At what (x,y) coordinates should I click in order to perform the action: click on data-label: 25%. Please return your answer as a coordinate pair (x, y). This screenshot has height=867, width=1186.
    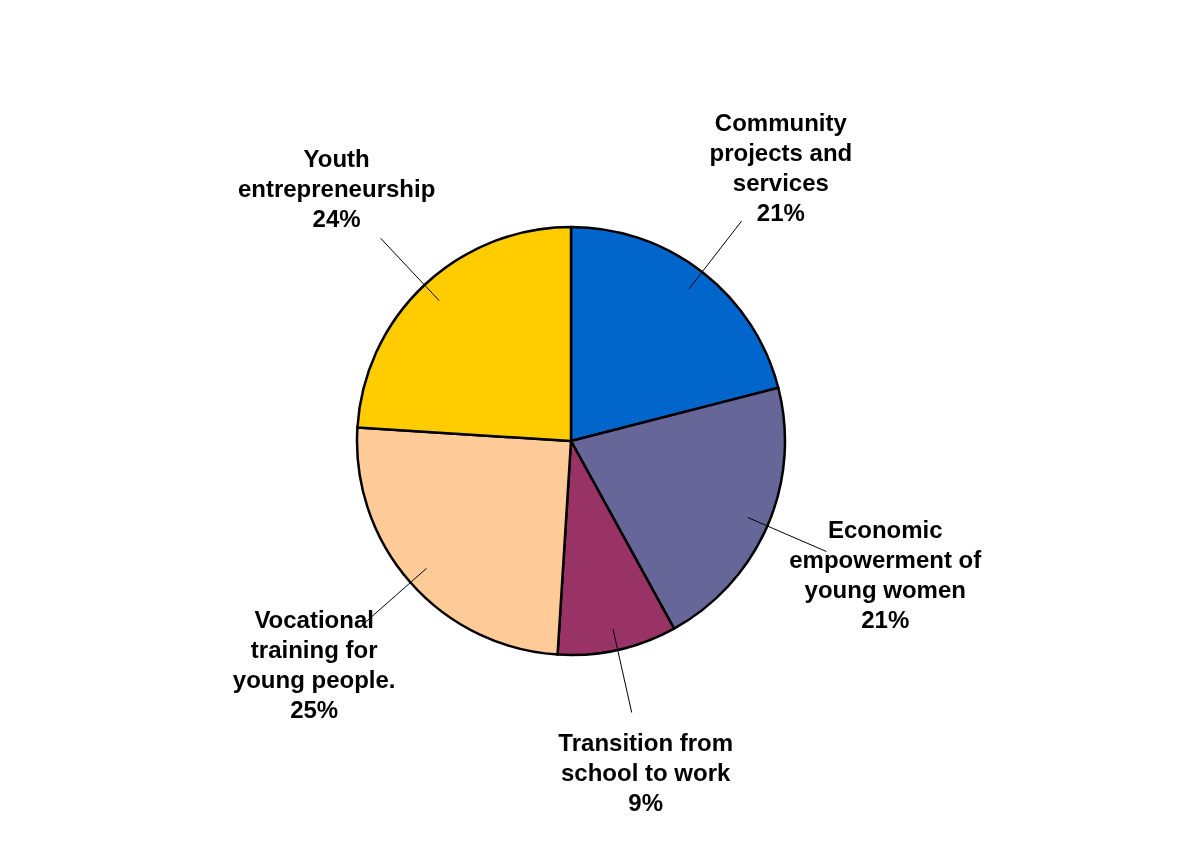
    Looking at the image, I should click on (314, 710).